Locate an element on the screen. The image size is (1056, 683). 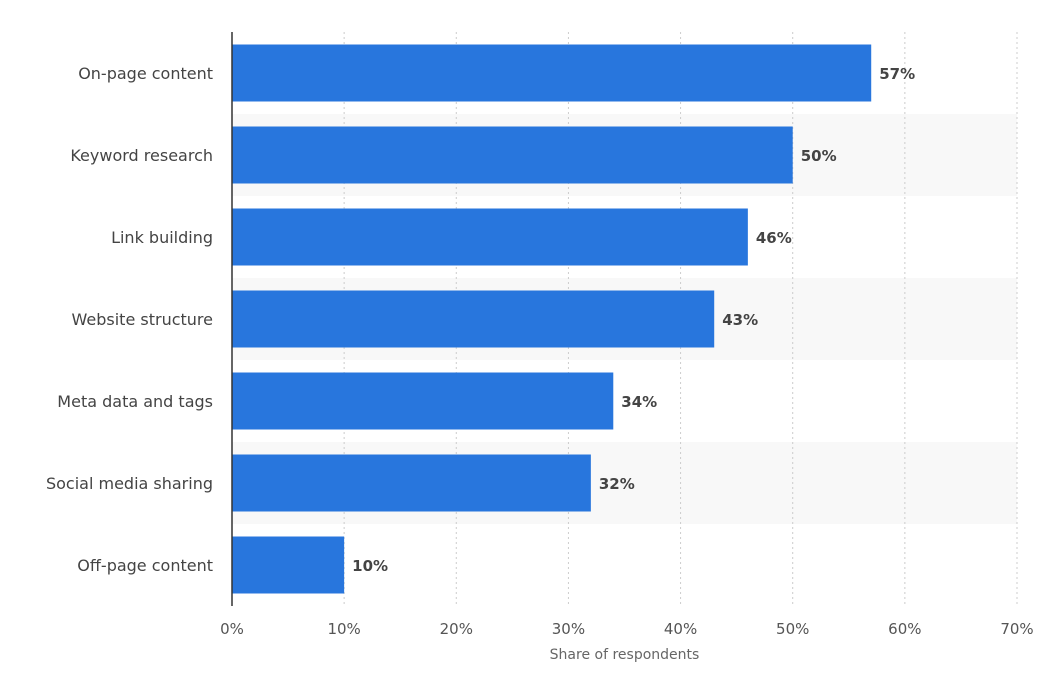
x-axis-title: Share of respondents is located at coordinates (625, 655).